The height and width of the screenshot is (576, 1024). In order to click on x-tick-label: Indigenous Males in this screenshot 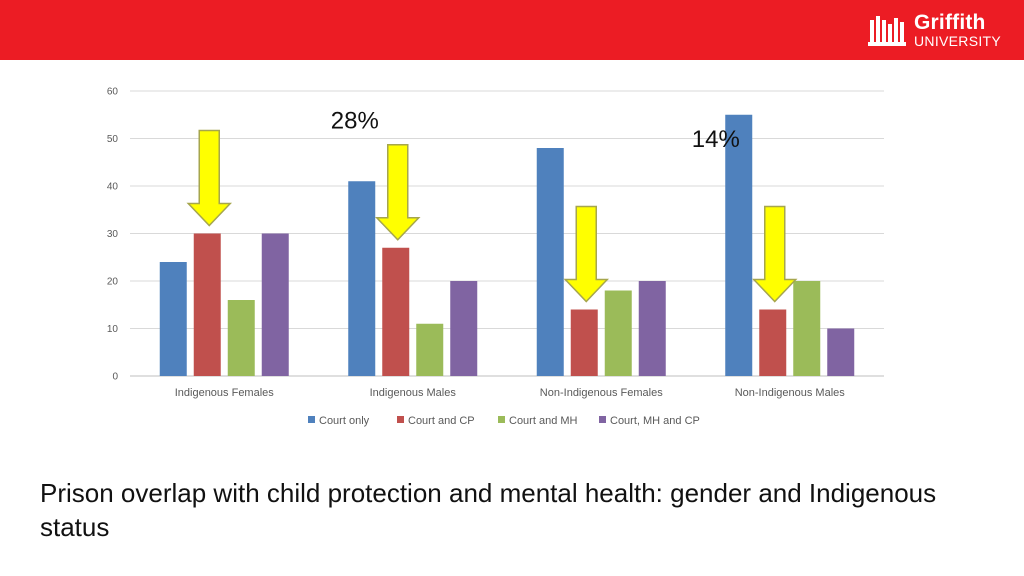, I will do `click(413, 393)`.